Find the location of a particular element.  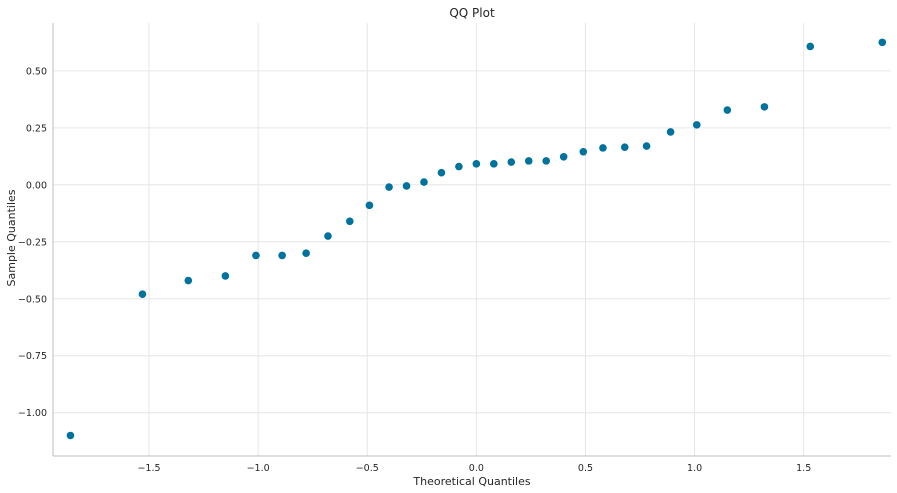

x-tick-labels: −1.5 −1.0 −0.5 0.0 0.5 1.0 1.5 is located at coordinates (474, 468).